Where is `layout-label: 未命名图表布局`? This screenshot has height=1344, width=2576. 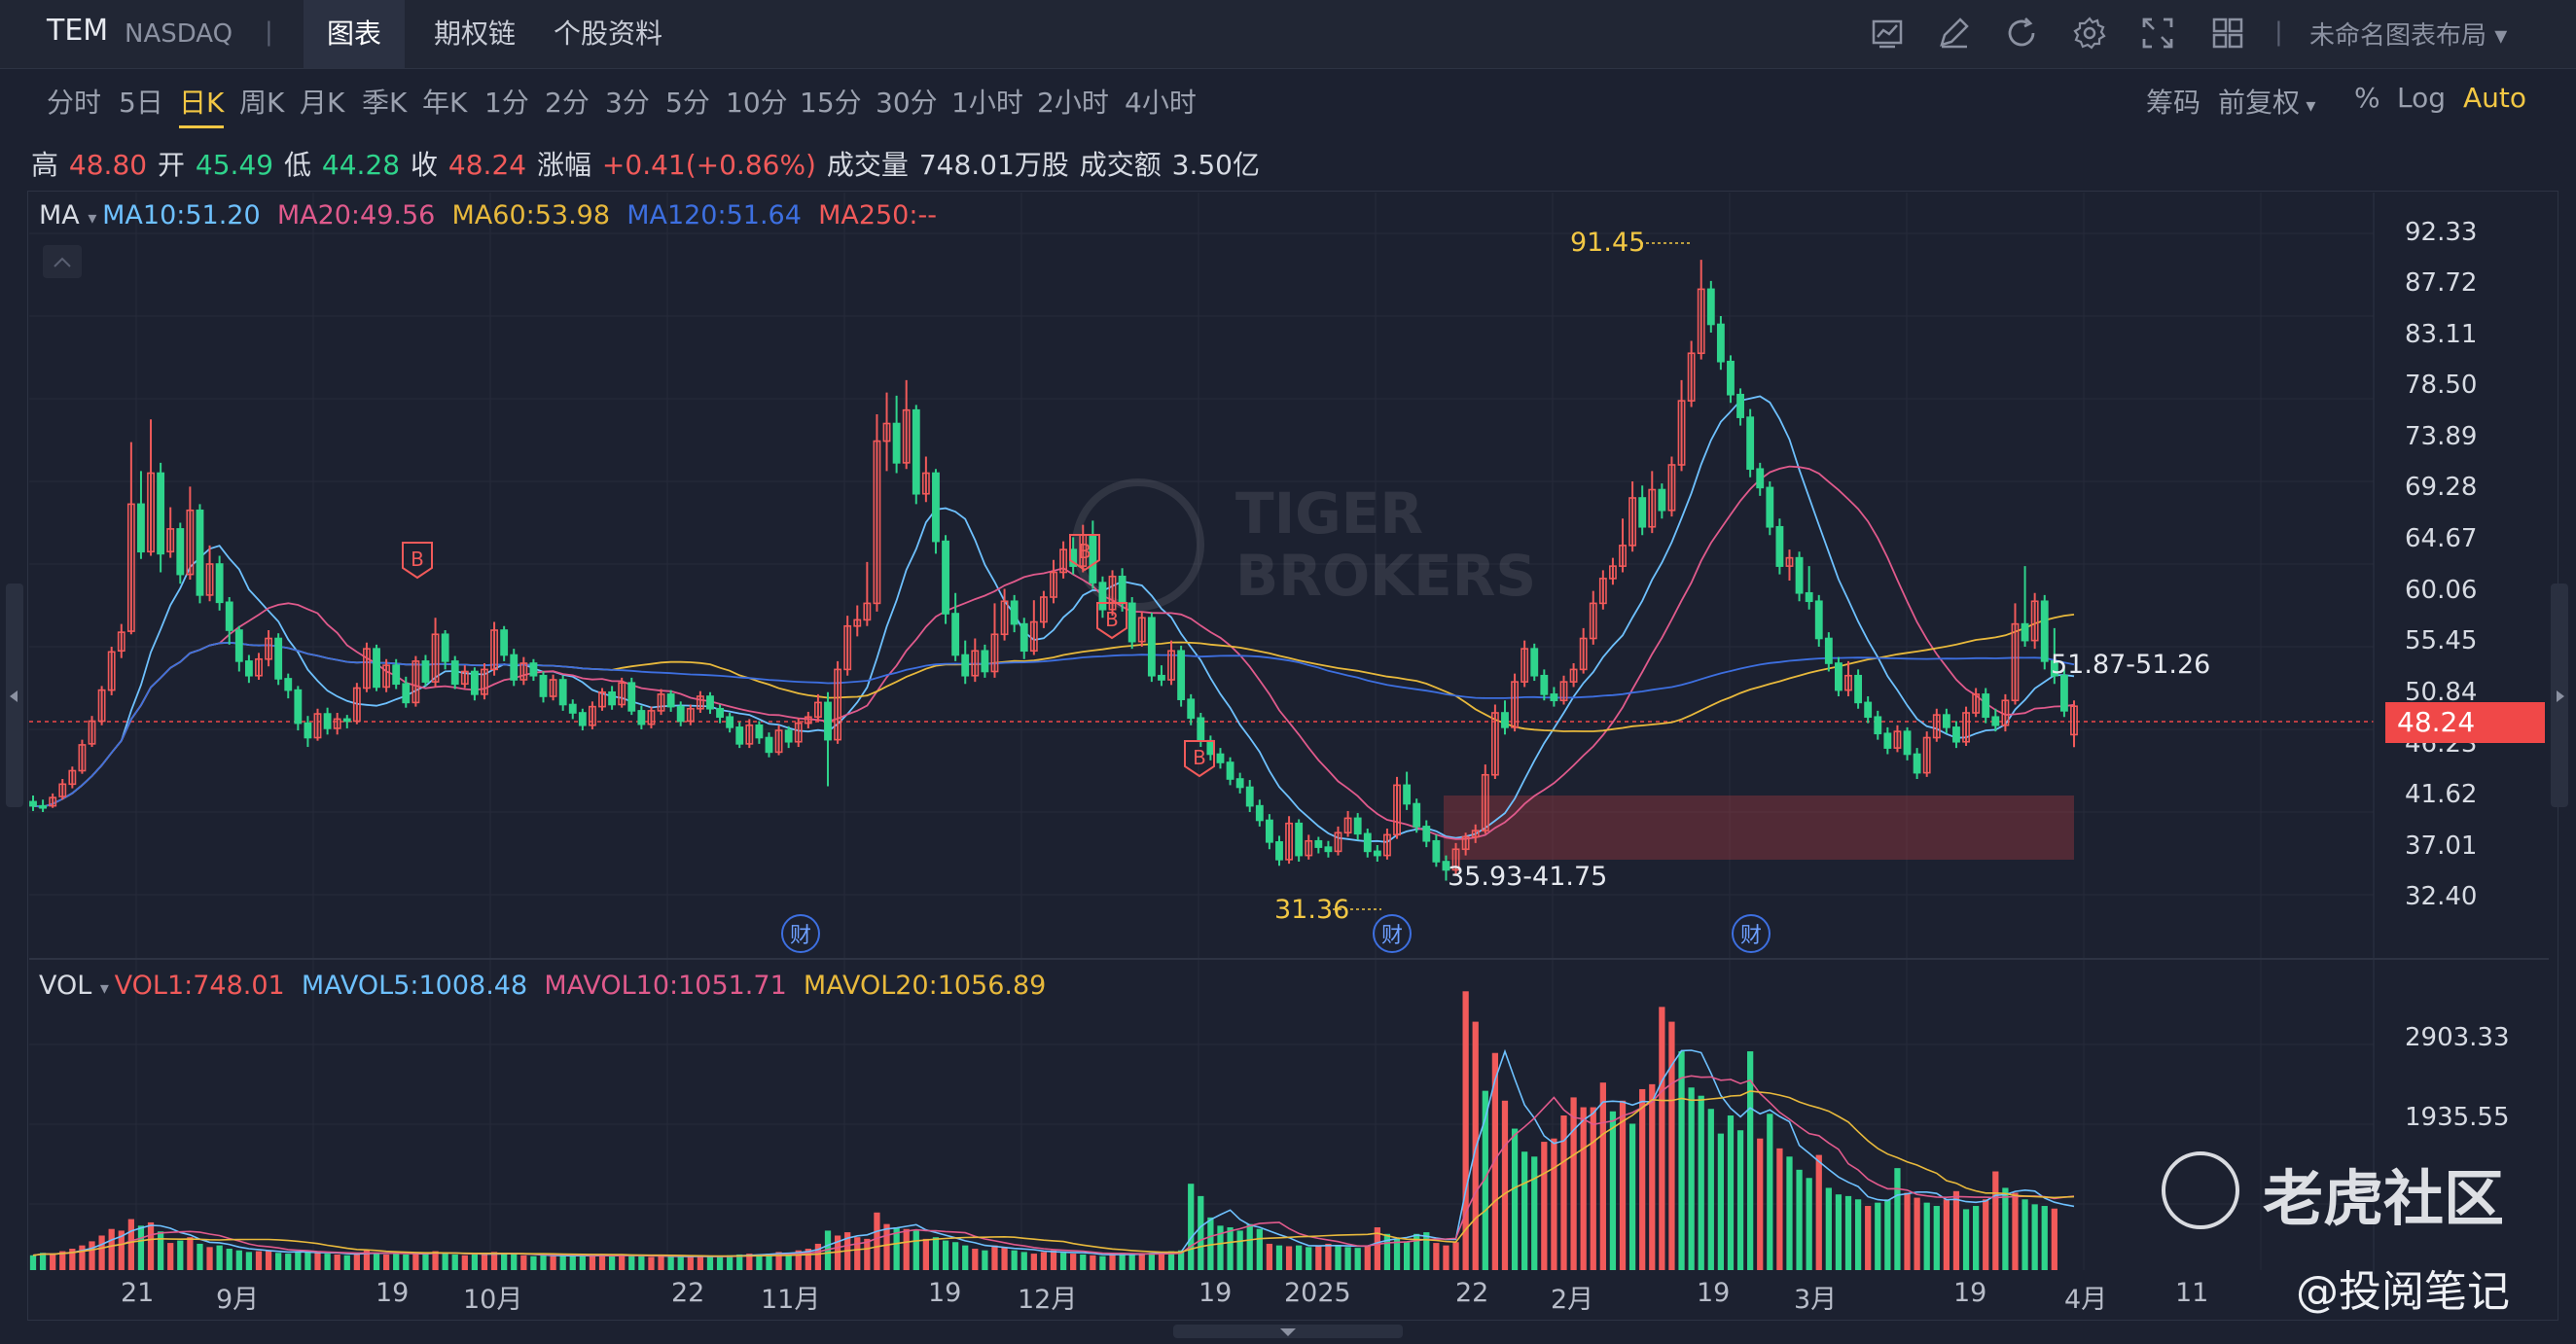
layout-label: 未命名图表布局 is located at coordinates (2398, 36).